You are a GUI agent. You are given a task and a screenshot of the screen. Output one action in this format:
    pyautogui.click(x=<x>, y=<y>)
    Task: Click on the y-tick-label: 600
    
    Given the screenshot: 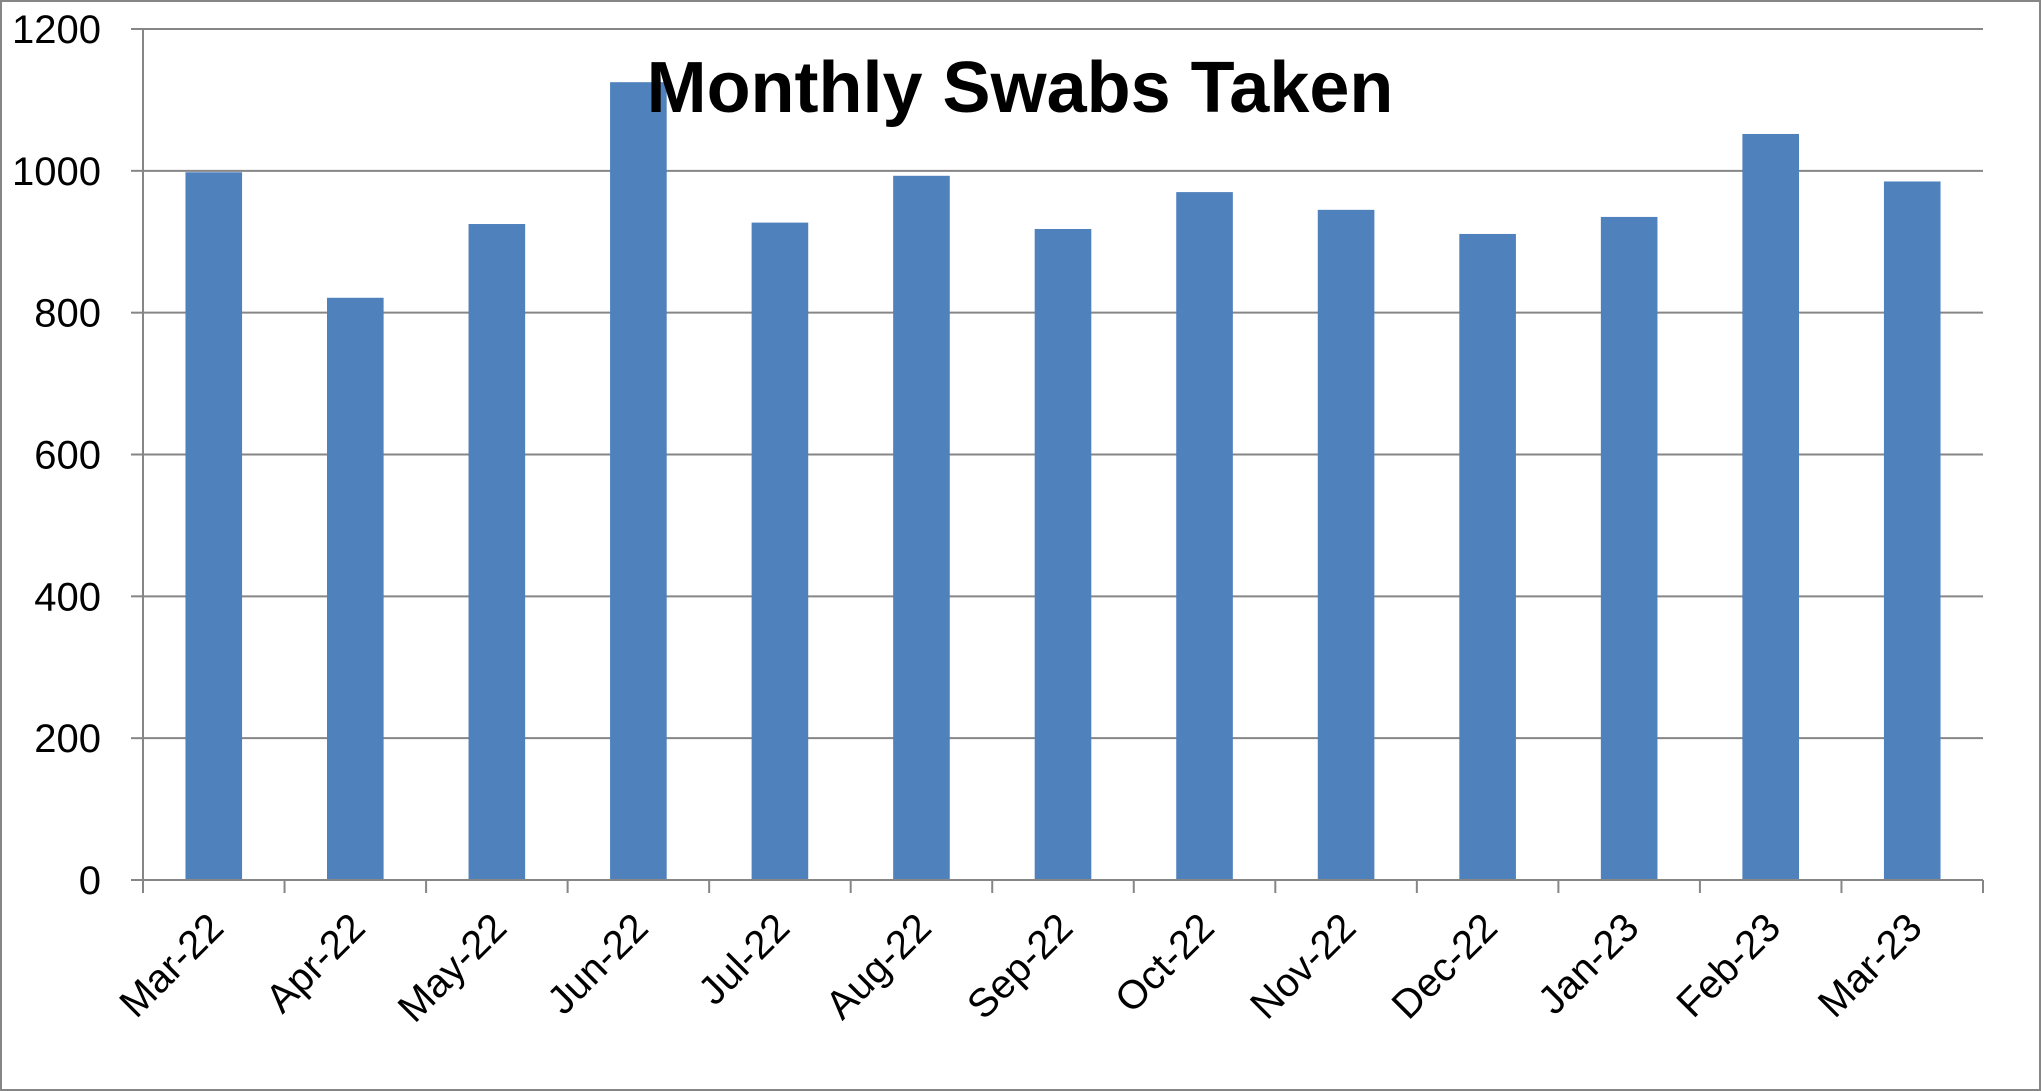 What is the action you would take?
    pyautogui.click(x=67, y=456)
    